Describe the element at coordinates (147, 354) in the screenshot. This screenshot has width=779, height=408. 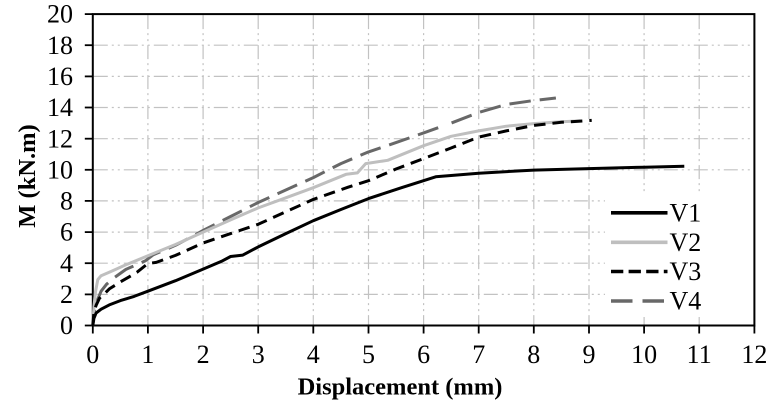
I see `svg-text: 1` at that location.